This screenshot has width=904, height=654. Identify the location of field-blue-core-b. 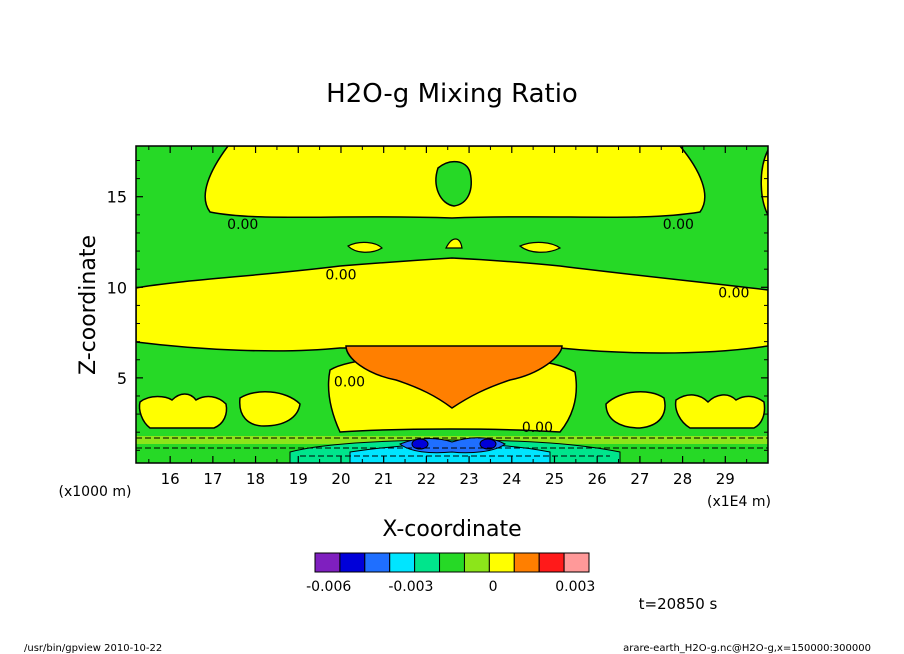
(488, 444).